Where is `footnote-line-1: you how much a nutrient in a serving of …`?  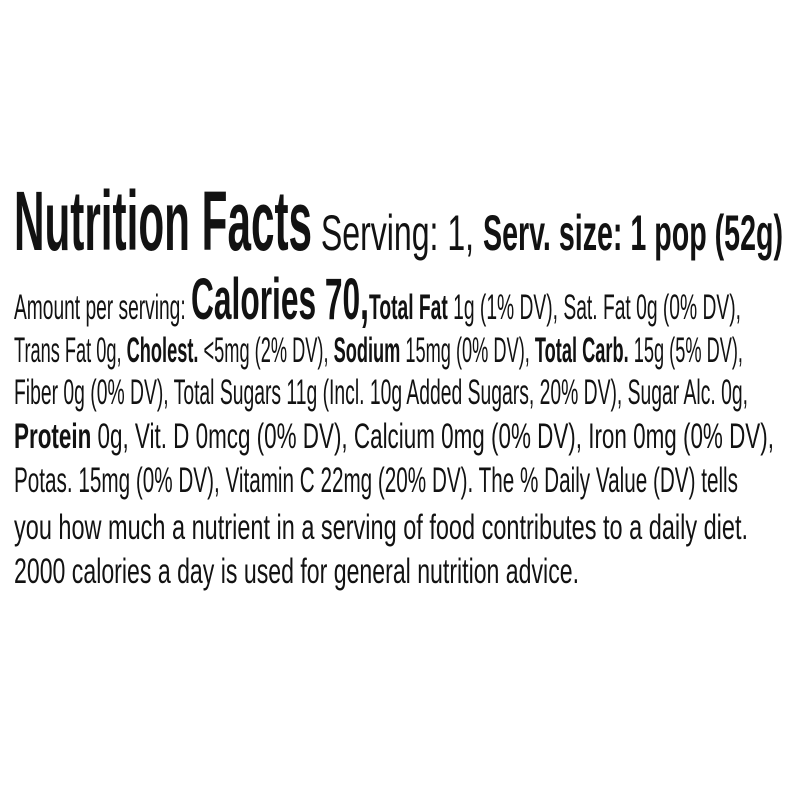
footnote-line-1: you how much a nutrient in a serving of … is located at coordinates (381, 528).